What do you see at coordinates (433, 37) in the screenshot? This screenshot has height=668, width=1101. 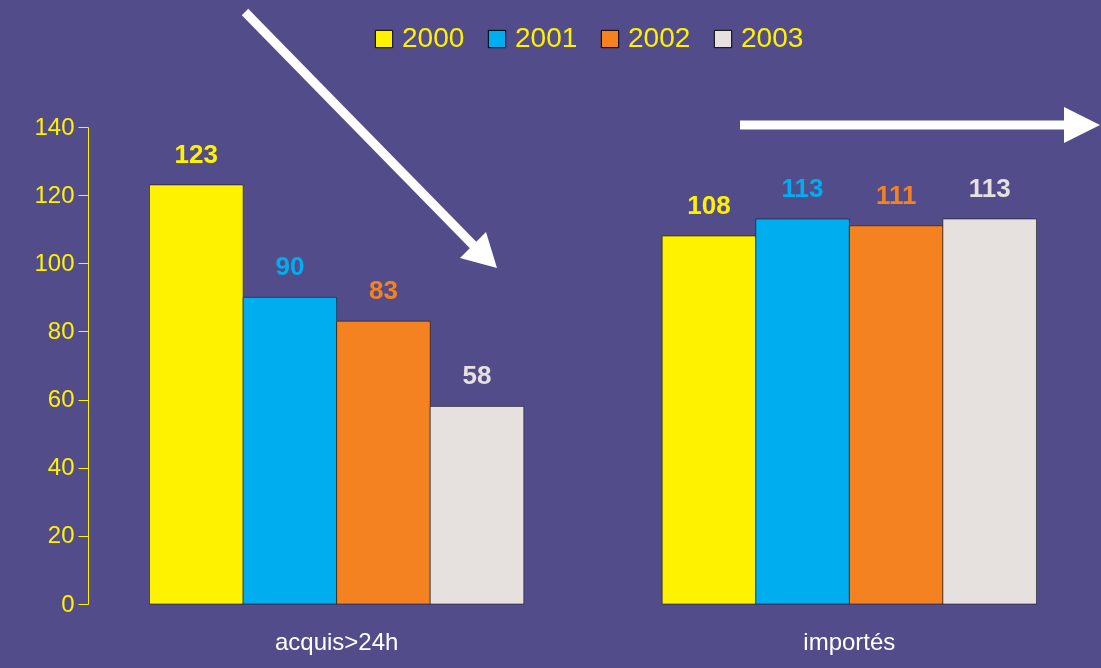 I see `legend-label: 2000` at bounding box center [433, 37].